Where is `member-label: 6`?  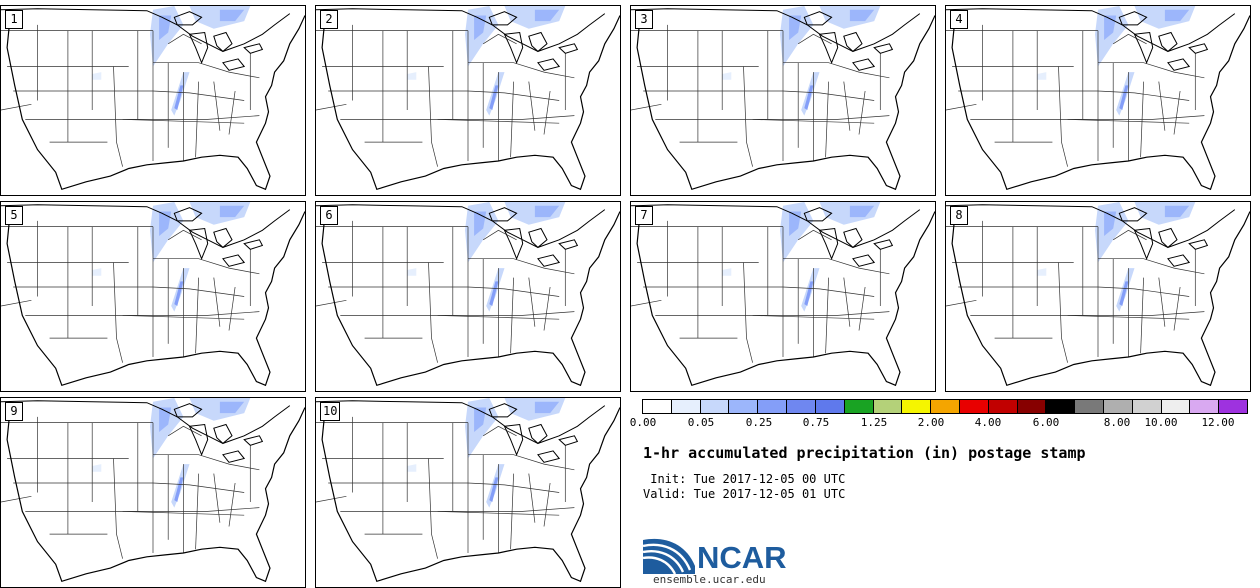
member-label: 6 is located at coordinates (329, 215).